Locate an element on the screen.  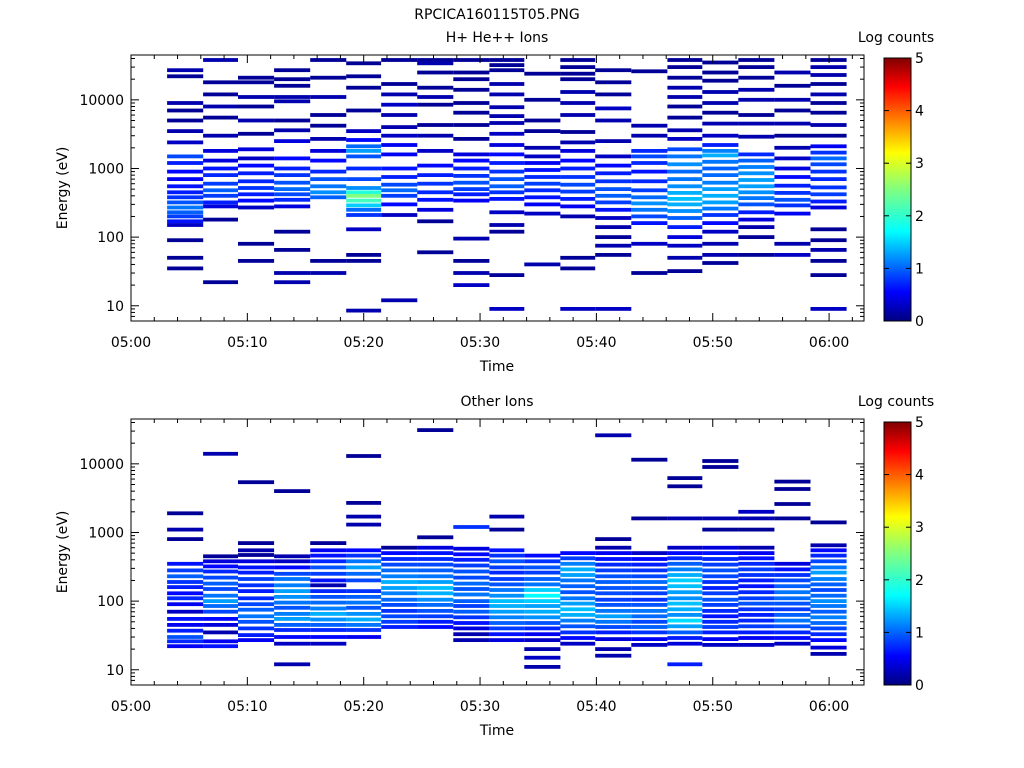
x-axis-label: Time is located at coordinates (496, 731).